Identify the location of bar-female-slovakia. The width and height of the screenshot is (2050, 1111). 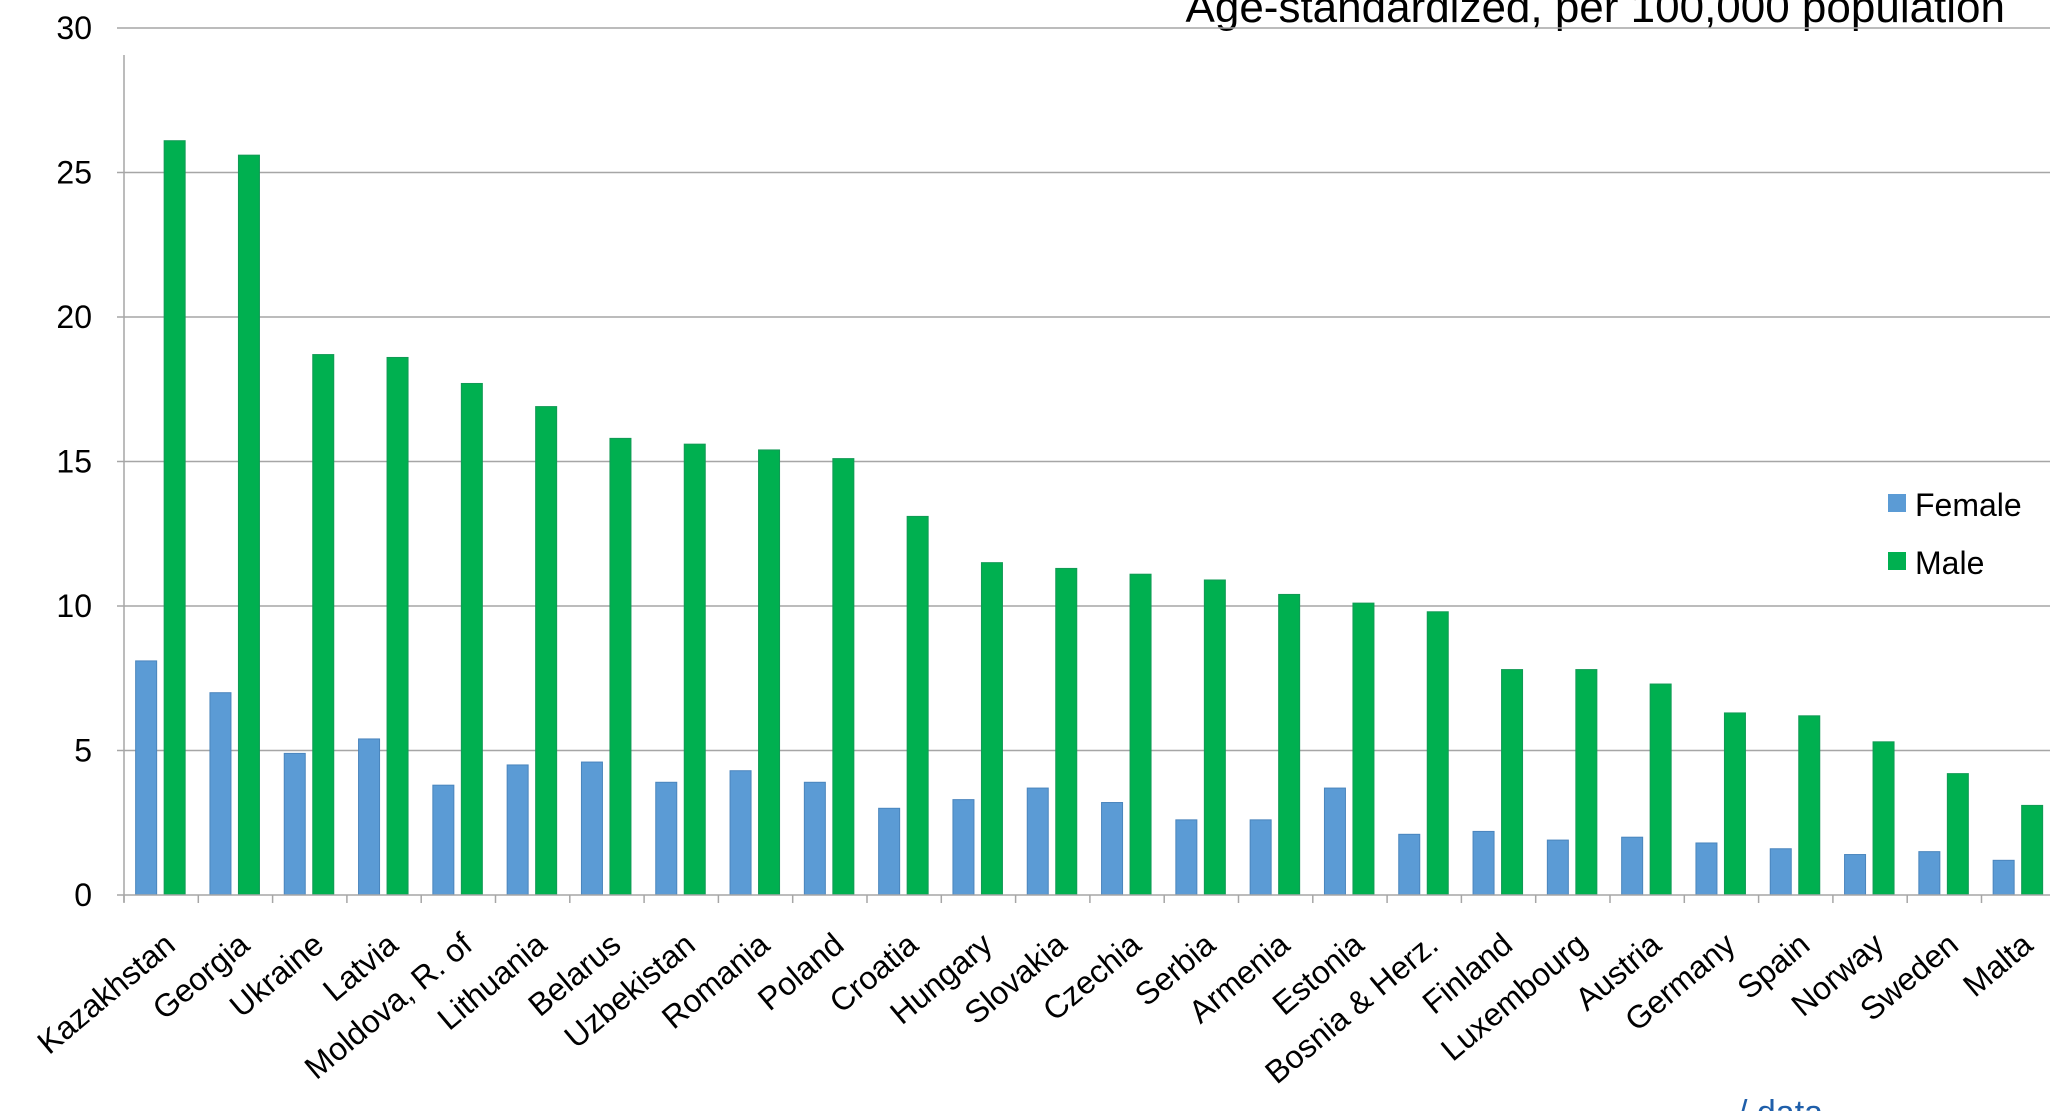
(1037, 841).